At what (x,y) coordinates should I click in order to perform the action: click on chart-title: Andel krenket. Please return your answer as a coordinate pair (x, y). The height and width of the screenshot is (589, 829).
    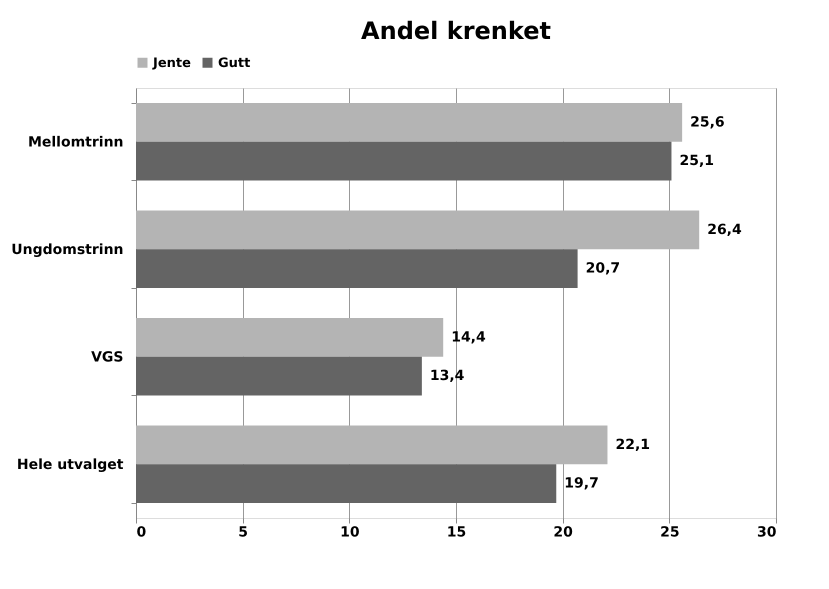
    Looking at the image, I should click on (456, 31).